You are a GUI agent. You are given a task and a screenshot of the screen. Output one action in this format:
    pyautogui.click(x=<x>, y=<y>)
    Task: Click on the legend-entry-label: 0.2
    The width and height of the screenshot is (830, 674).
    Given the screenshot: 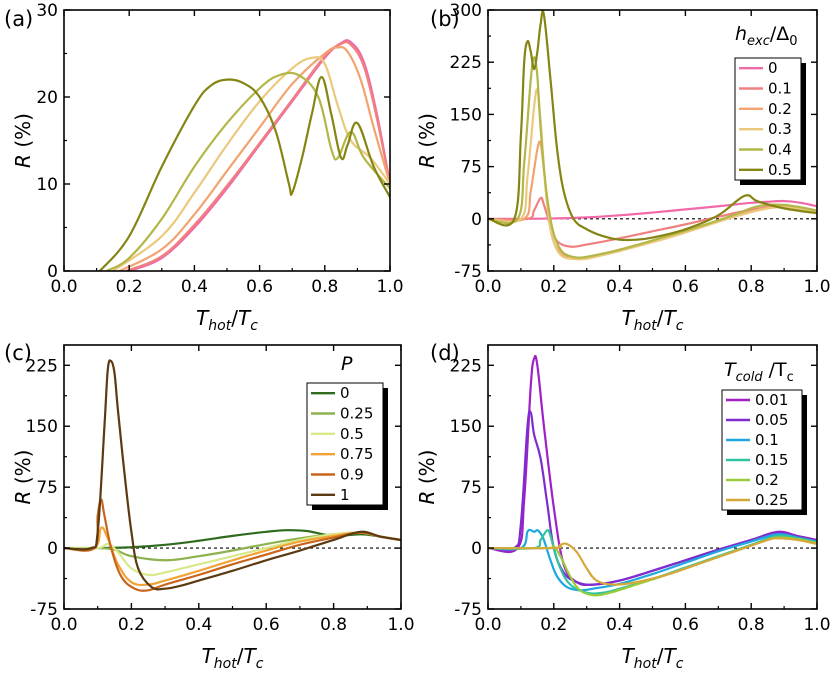 What is the action you would take?
    pyautogui.click(x=780, y=109)
    